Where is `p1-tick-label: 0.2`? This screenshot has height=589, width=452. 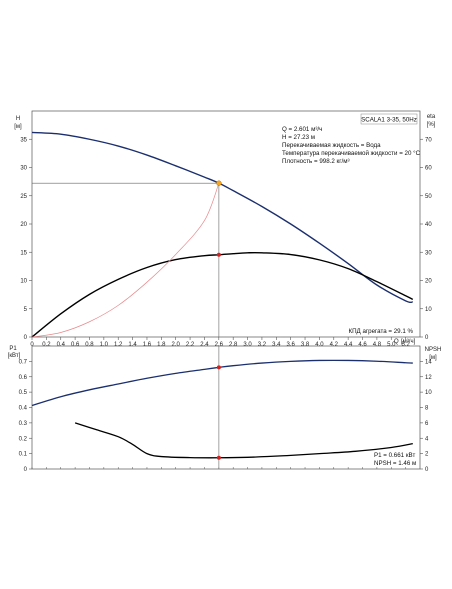 p1-tick-label: 0.2 is located at coordinates (23, 439).